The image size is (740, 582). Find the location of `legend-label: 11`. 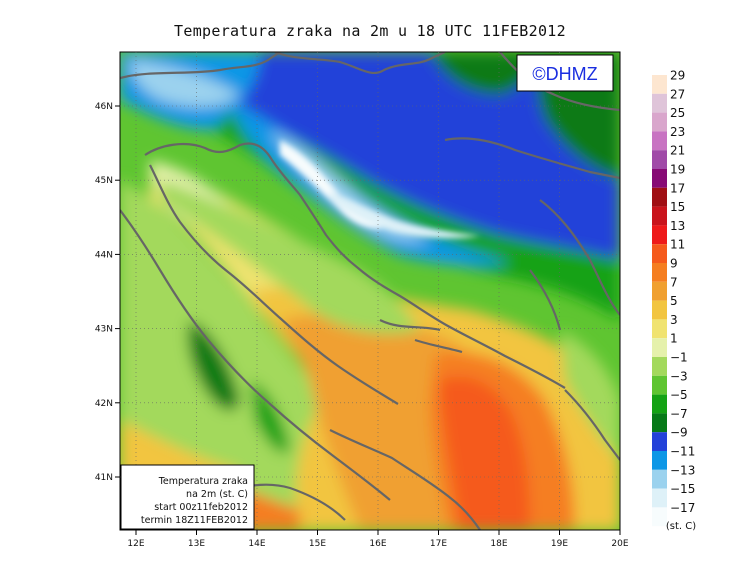

legend-label: 11 is located at coordinates (677, 245).